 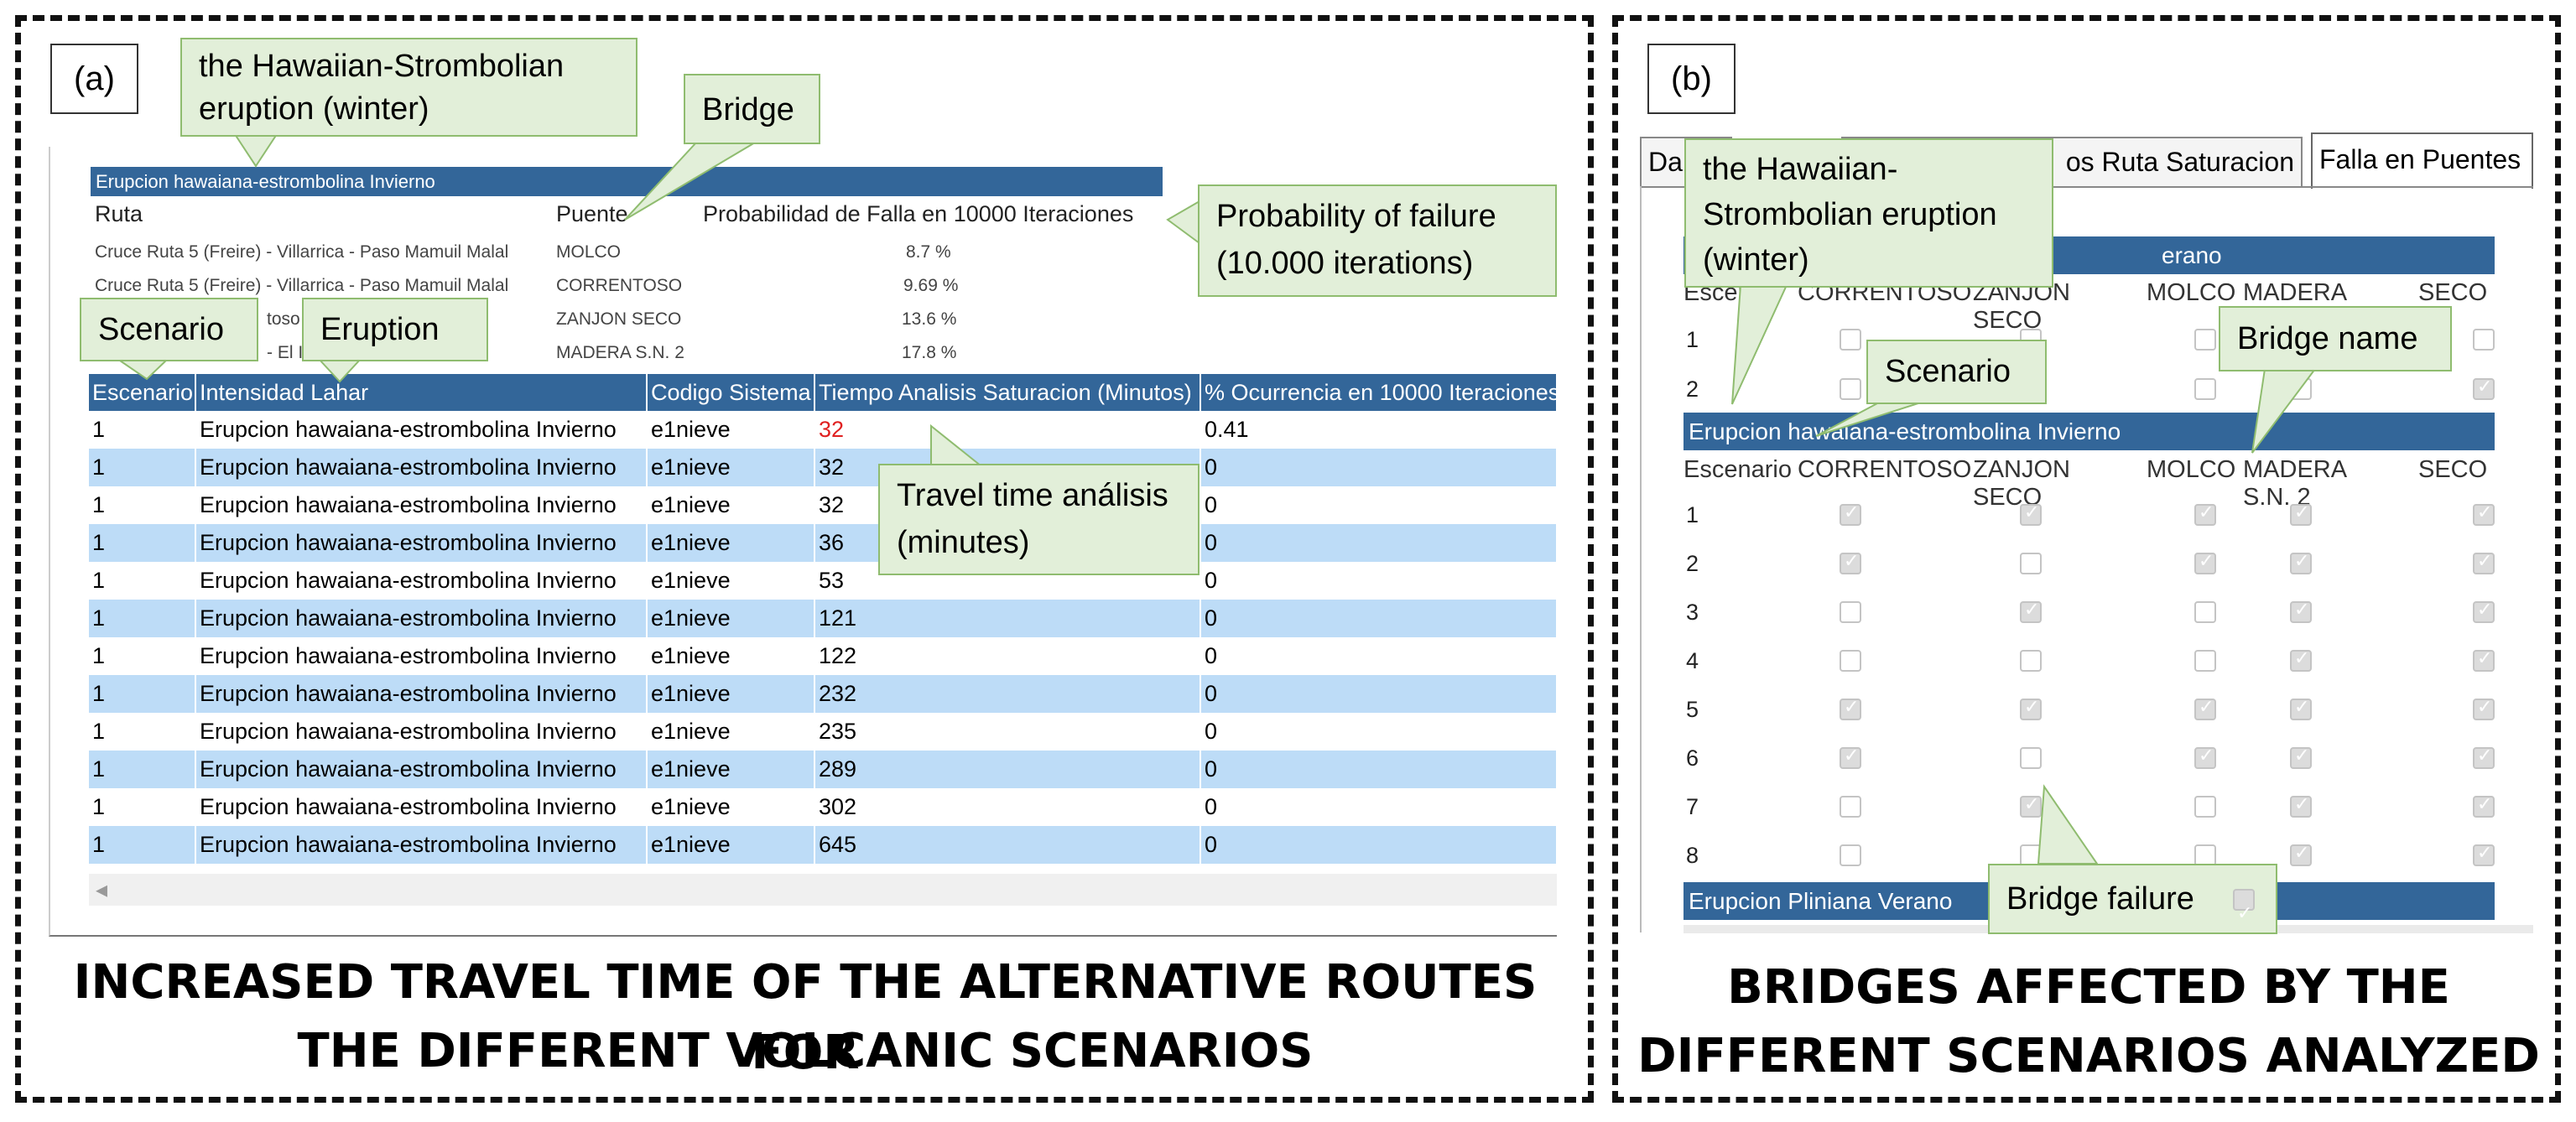 What do you see at coordinates (805, 1051) in the screenshot?
I see `caption-a-line2: THE DIFFERENT VOLCANIC SCENARIOS` at bounding box center [805, 1051].